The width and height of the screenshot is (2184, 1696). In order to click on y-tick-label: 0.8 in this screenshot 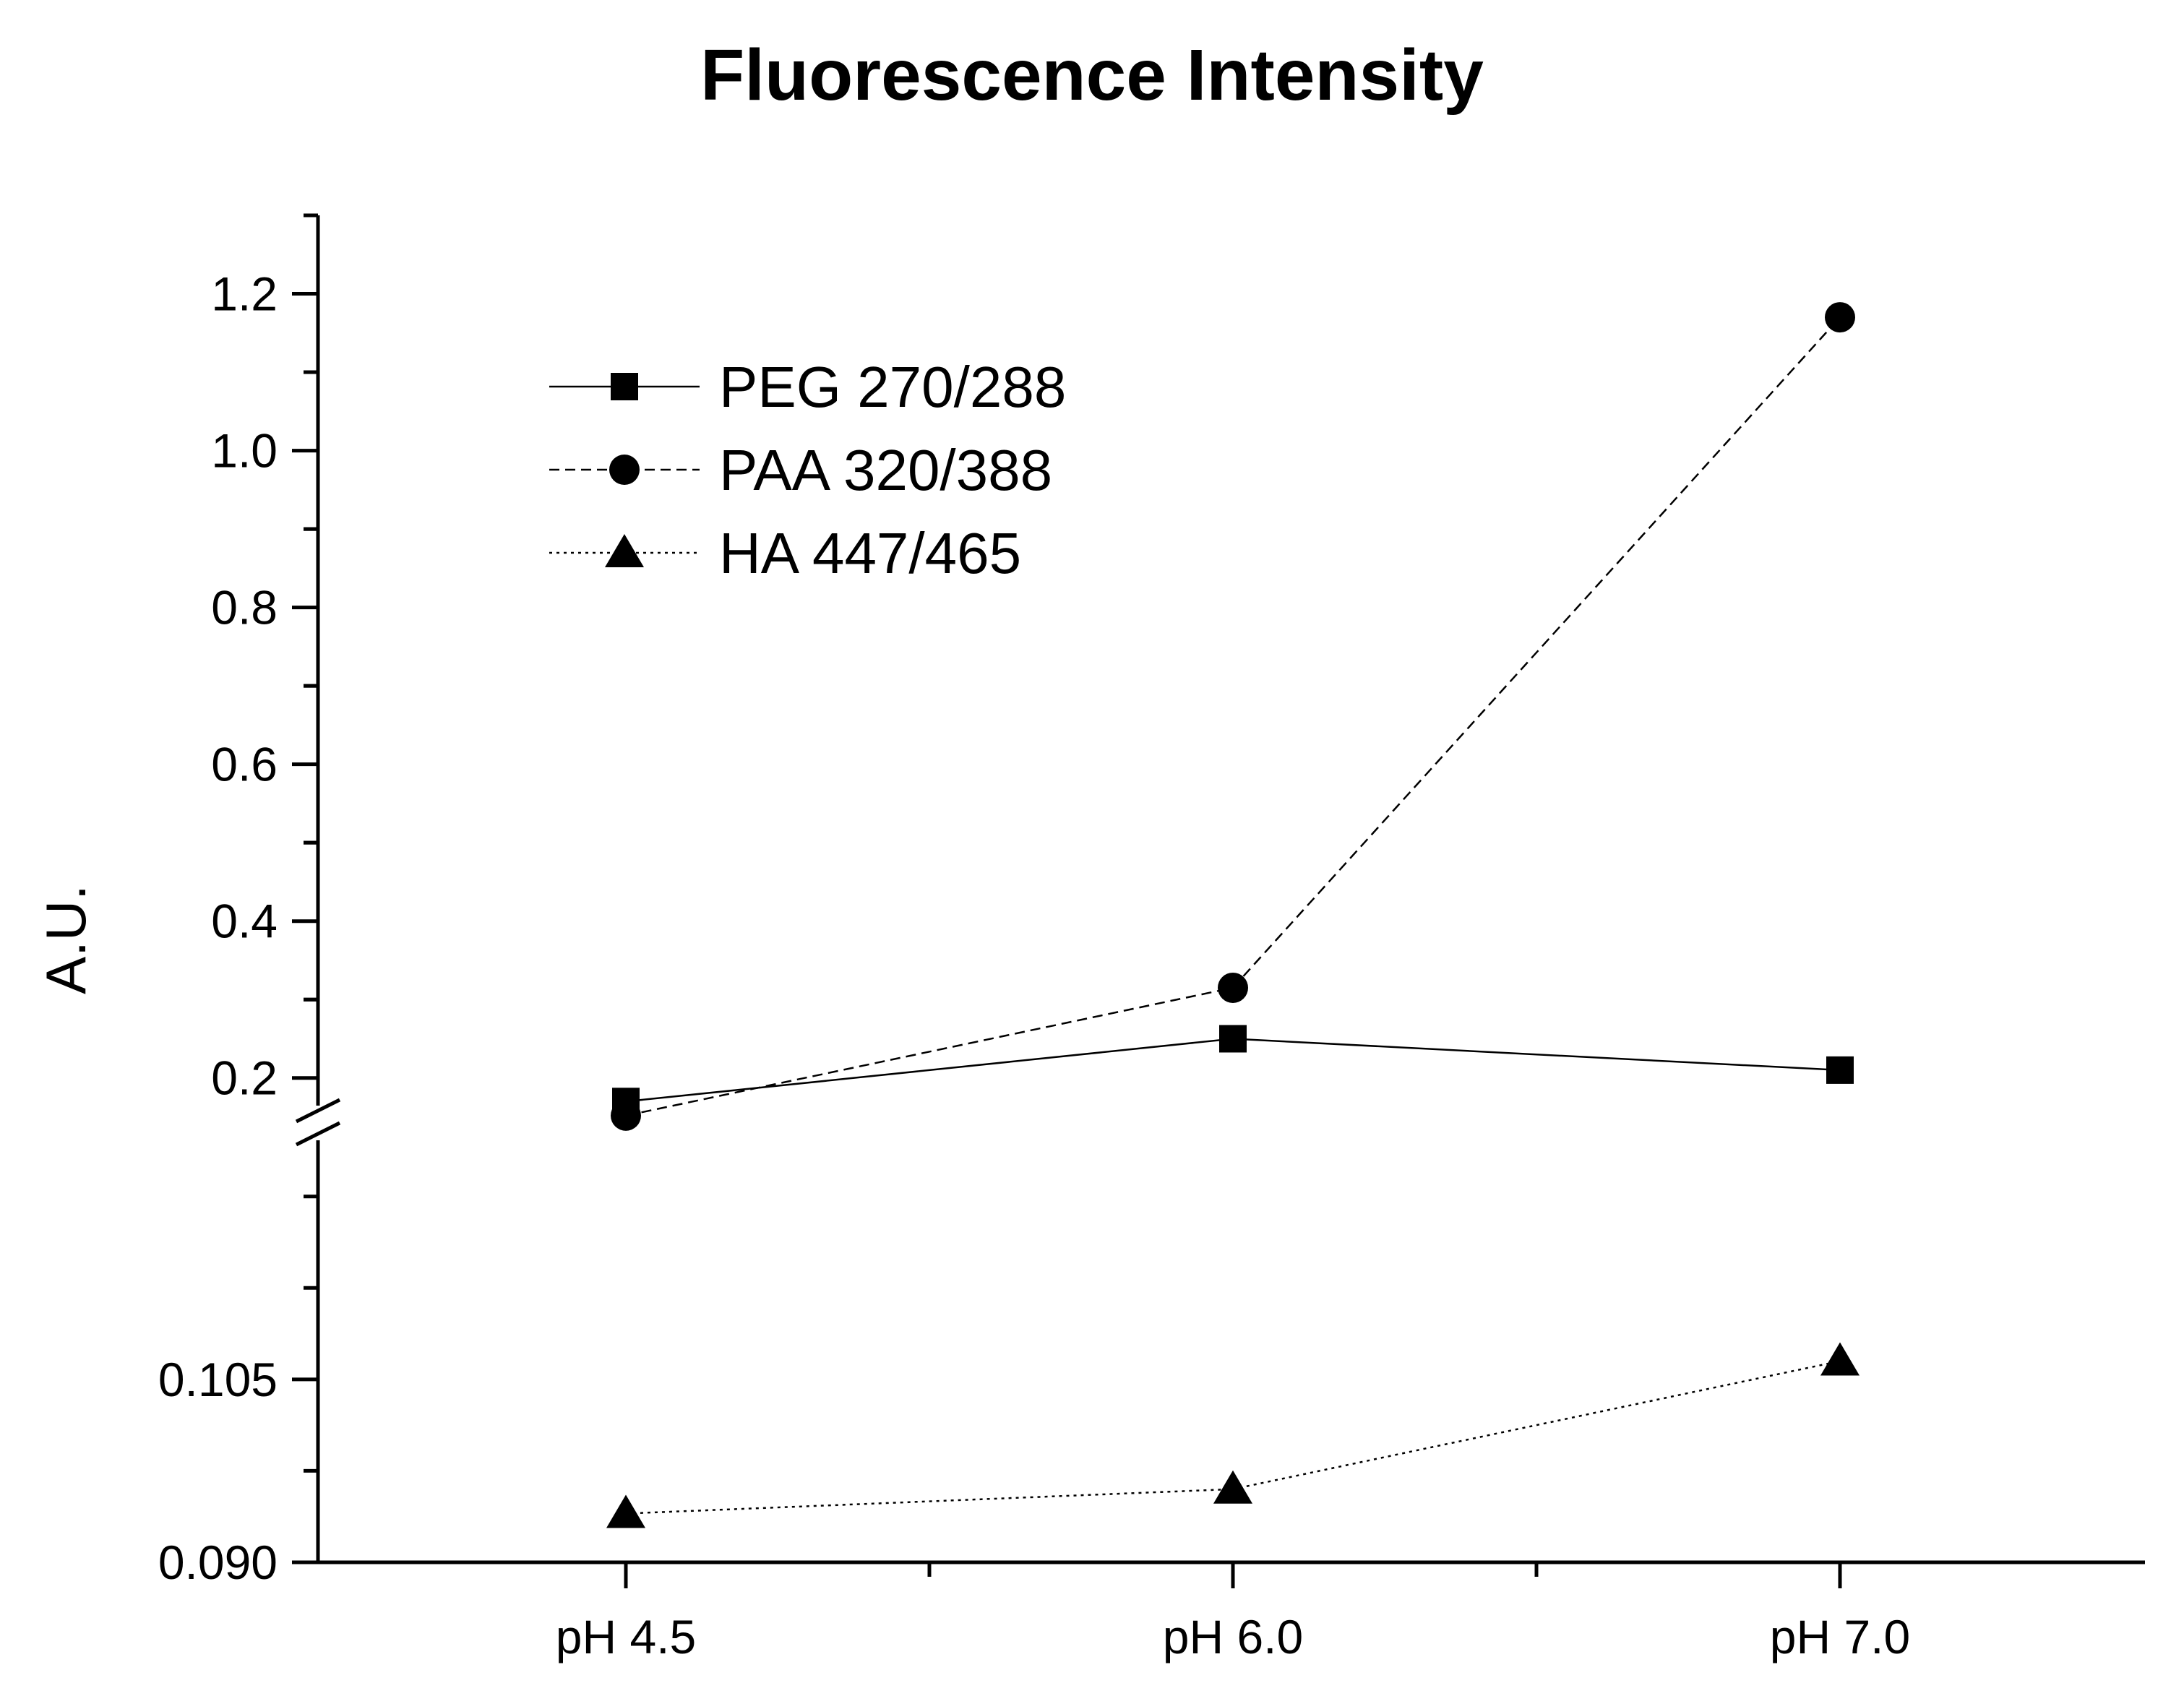, I will do `click(244, 607)`.